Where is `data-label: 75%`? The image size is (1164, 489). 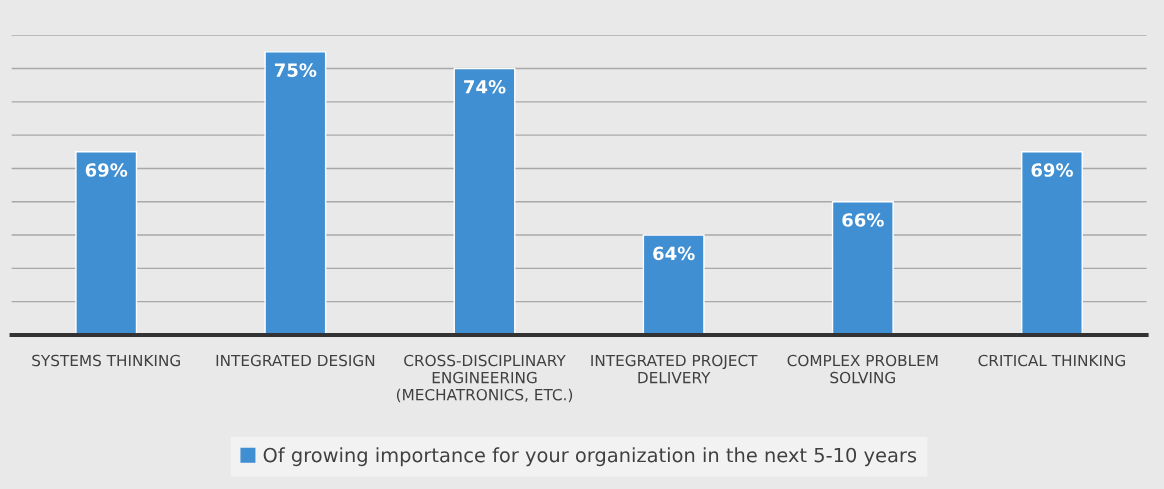 data-label: 75% is located at coordinates (295, 70).